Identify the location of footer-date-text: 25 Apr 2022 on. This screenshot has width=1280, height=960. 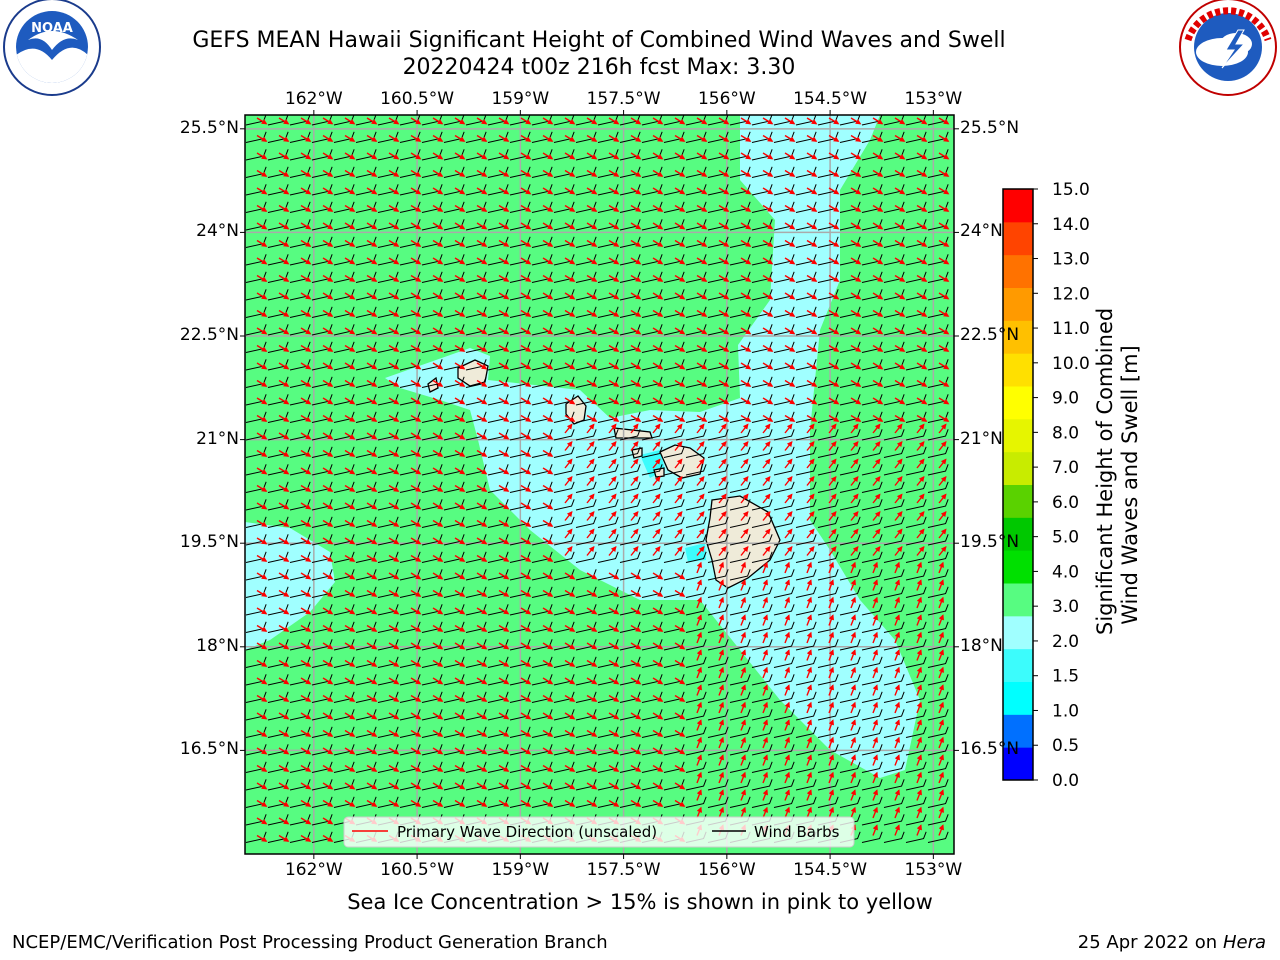
(1150, 942).